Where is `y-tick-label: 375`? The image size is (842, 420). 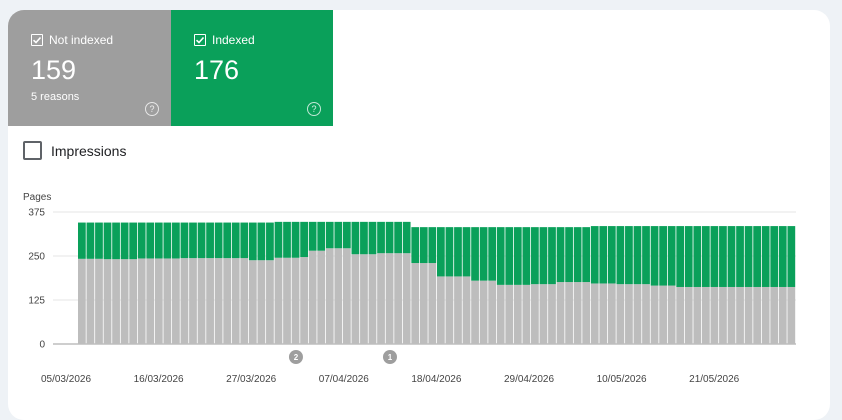
y-tick-label: 375 is located at coordinates (36, 213).